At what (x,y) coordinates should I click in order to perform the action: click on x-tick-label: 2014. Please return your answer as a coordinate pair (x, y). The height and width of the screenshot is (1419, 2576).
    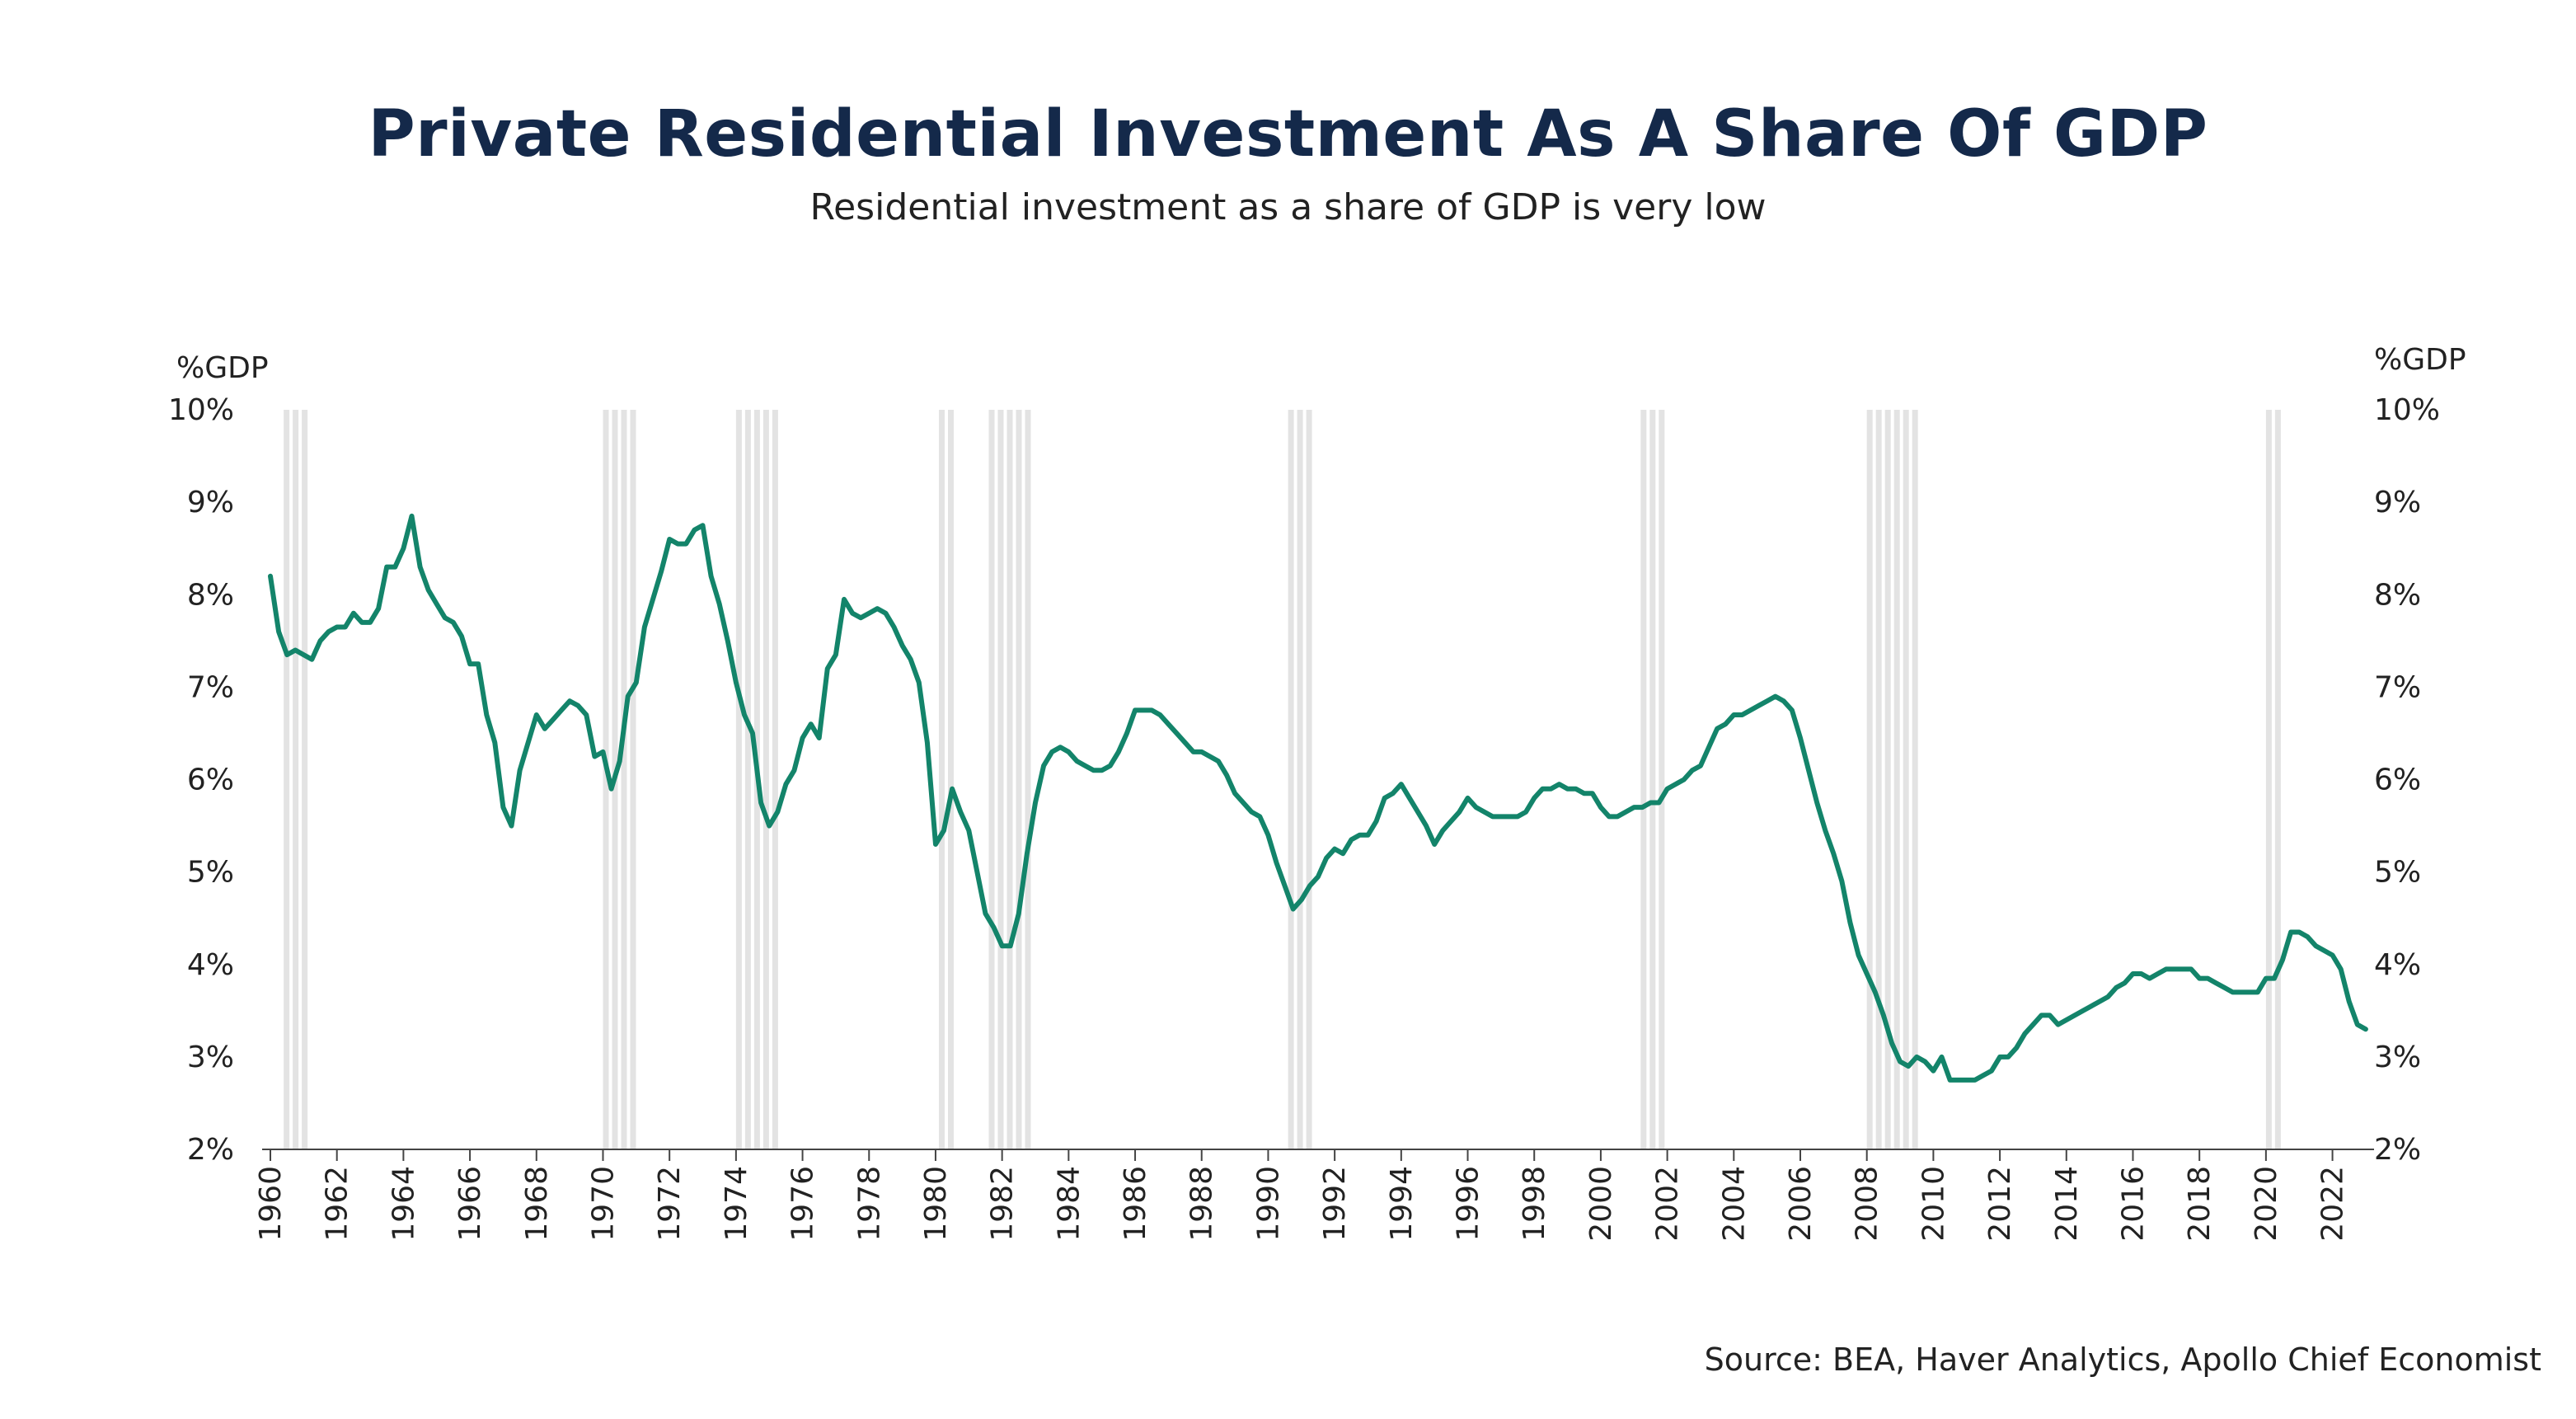
    Looking at the image, I should click on (2067, 1204).